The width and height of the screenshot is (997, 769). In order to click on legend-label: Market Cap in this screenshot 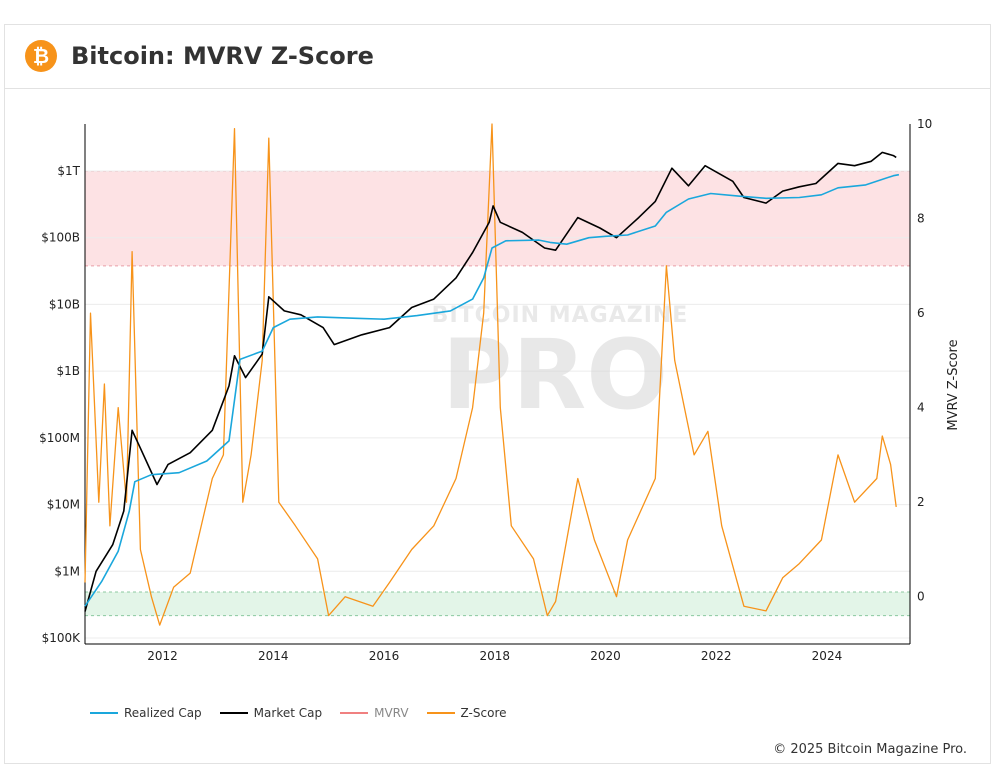, I will do `click(288, 713)`.